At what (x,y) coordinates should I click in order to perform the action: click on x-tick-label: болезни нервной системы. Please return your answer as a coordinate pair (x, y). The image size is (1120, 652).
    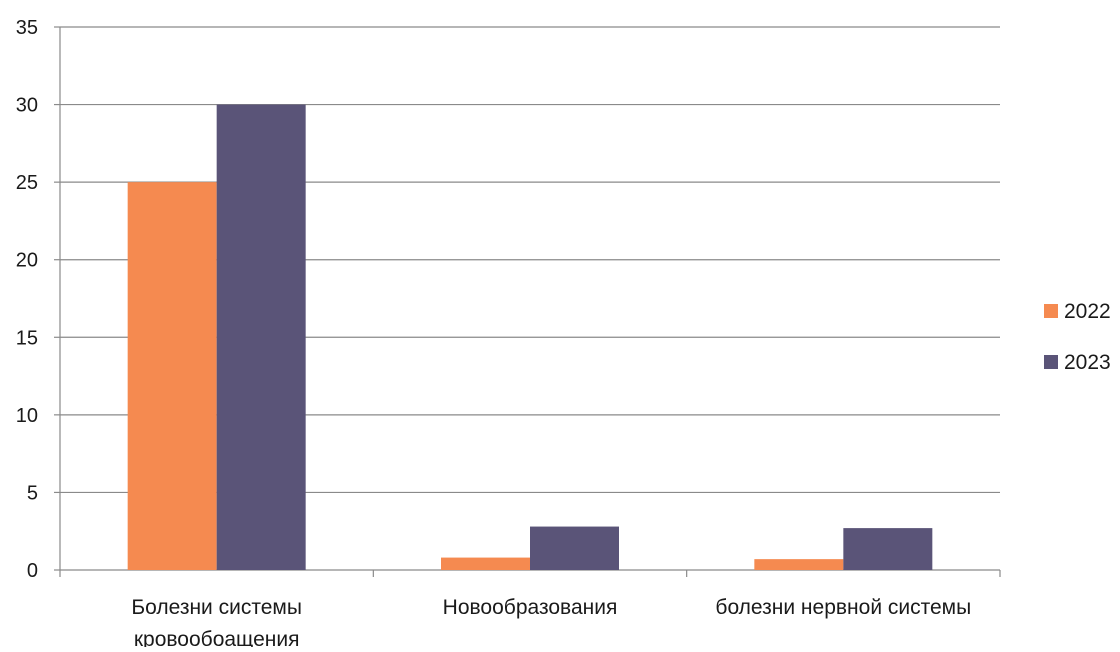
    Looking at the image, I should click on (843, 607).